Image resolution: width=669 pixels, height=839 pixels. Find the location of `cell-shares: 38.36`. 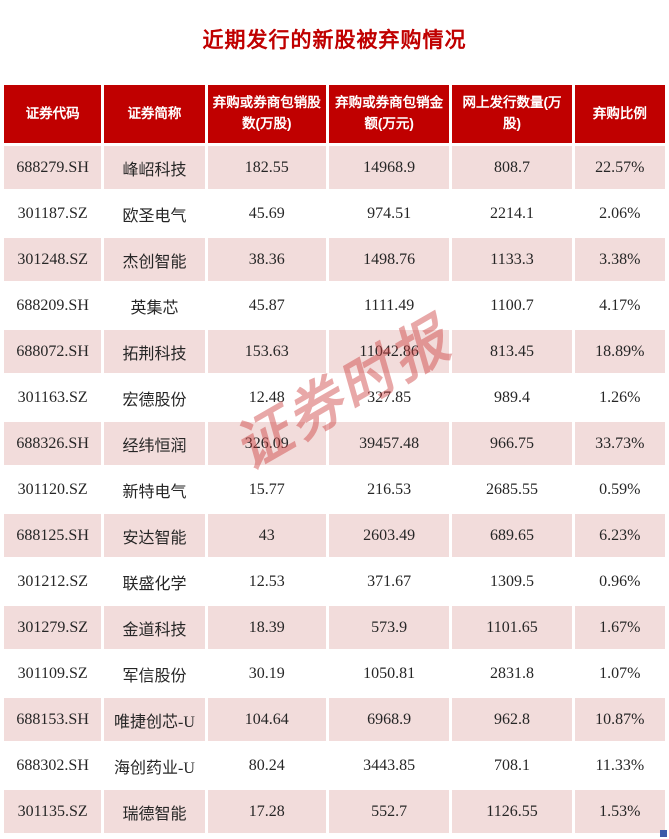

cell-shares: 38.36 is located at coordinates (266, 259).